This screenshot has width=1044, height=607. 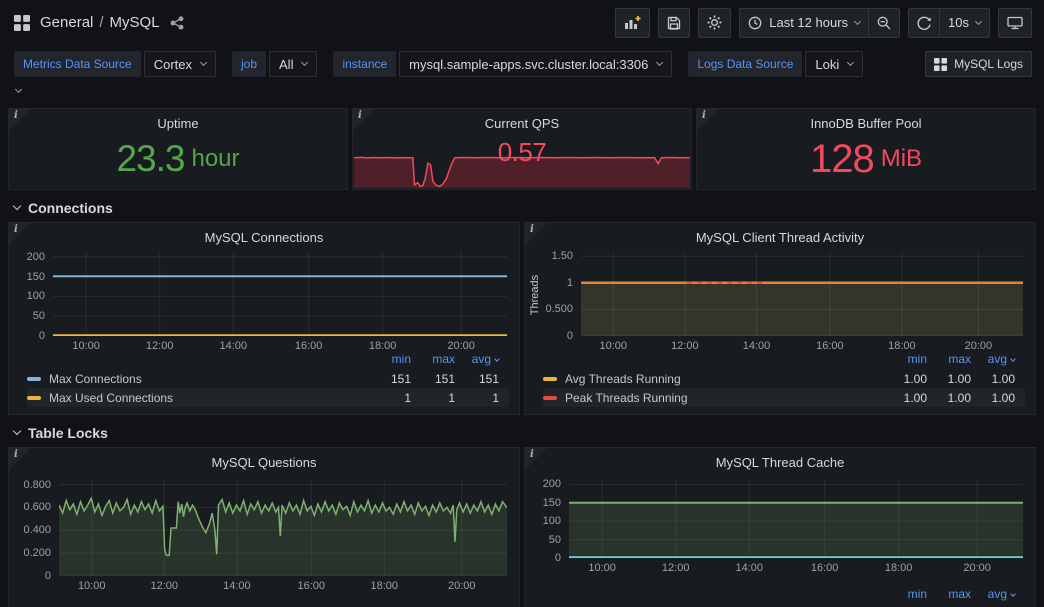 I want to click on variable-label: Metrics Data Source, so click(x=77, y=64).